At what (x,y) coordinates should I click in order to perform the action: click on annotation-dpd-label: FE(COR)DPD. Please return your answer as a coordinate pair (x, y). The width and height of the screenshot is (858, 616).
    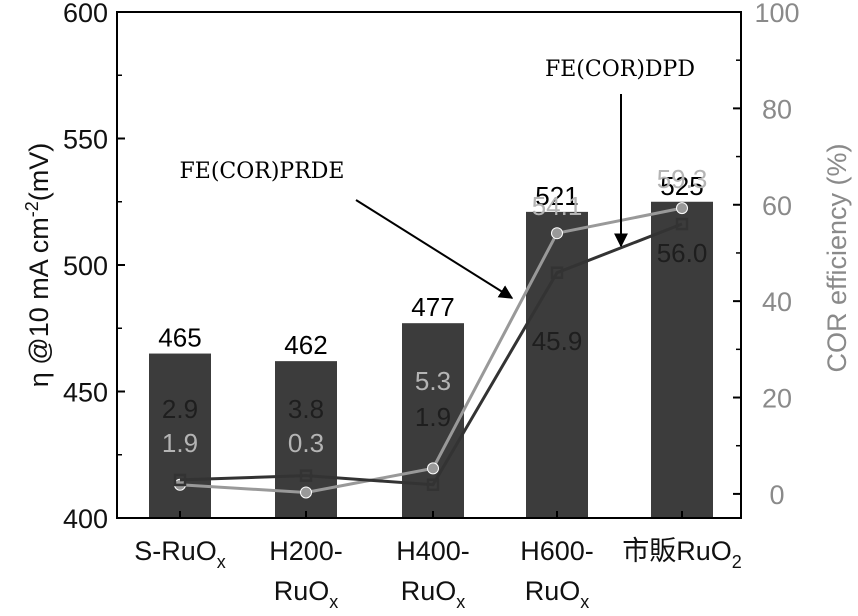
    Looking at the image, I should click on (620, 69).